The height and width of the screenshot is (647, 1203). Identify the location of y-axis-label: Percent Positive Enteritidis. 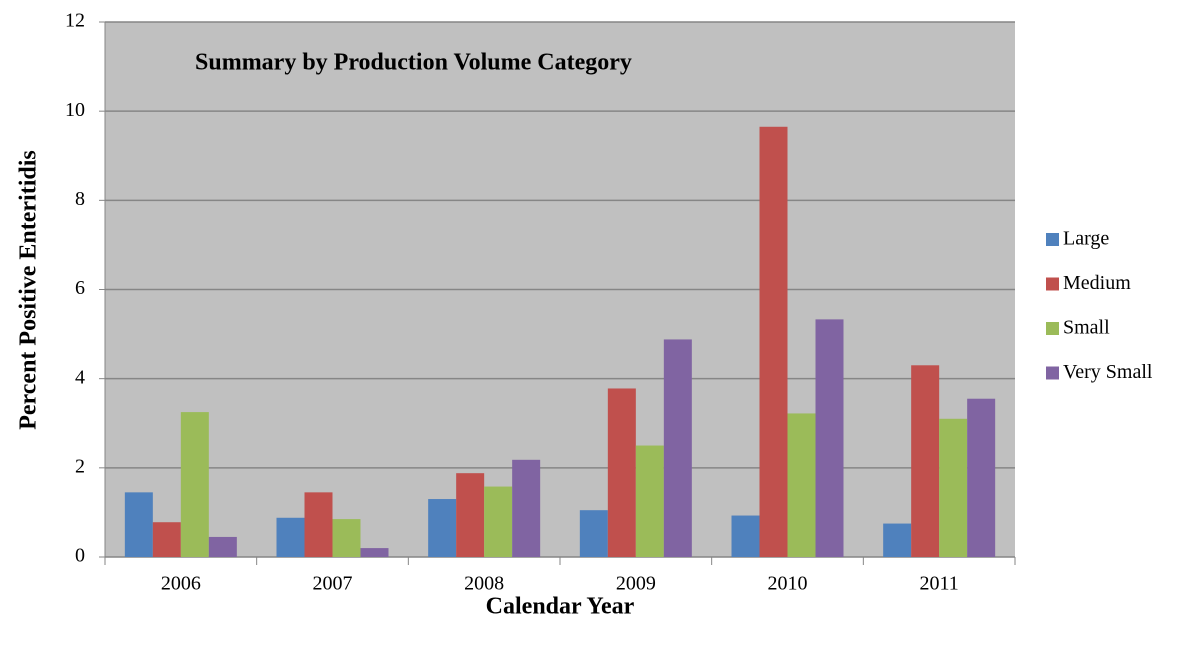
(29, 290).